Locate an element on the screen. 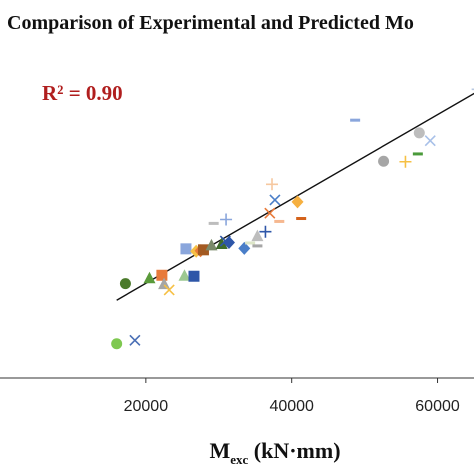  x-axis-label-main: M is located at coordinates (219, 450).